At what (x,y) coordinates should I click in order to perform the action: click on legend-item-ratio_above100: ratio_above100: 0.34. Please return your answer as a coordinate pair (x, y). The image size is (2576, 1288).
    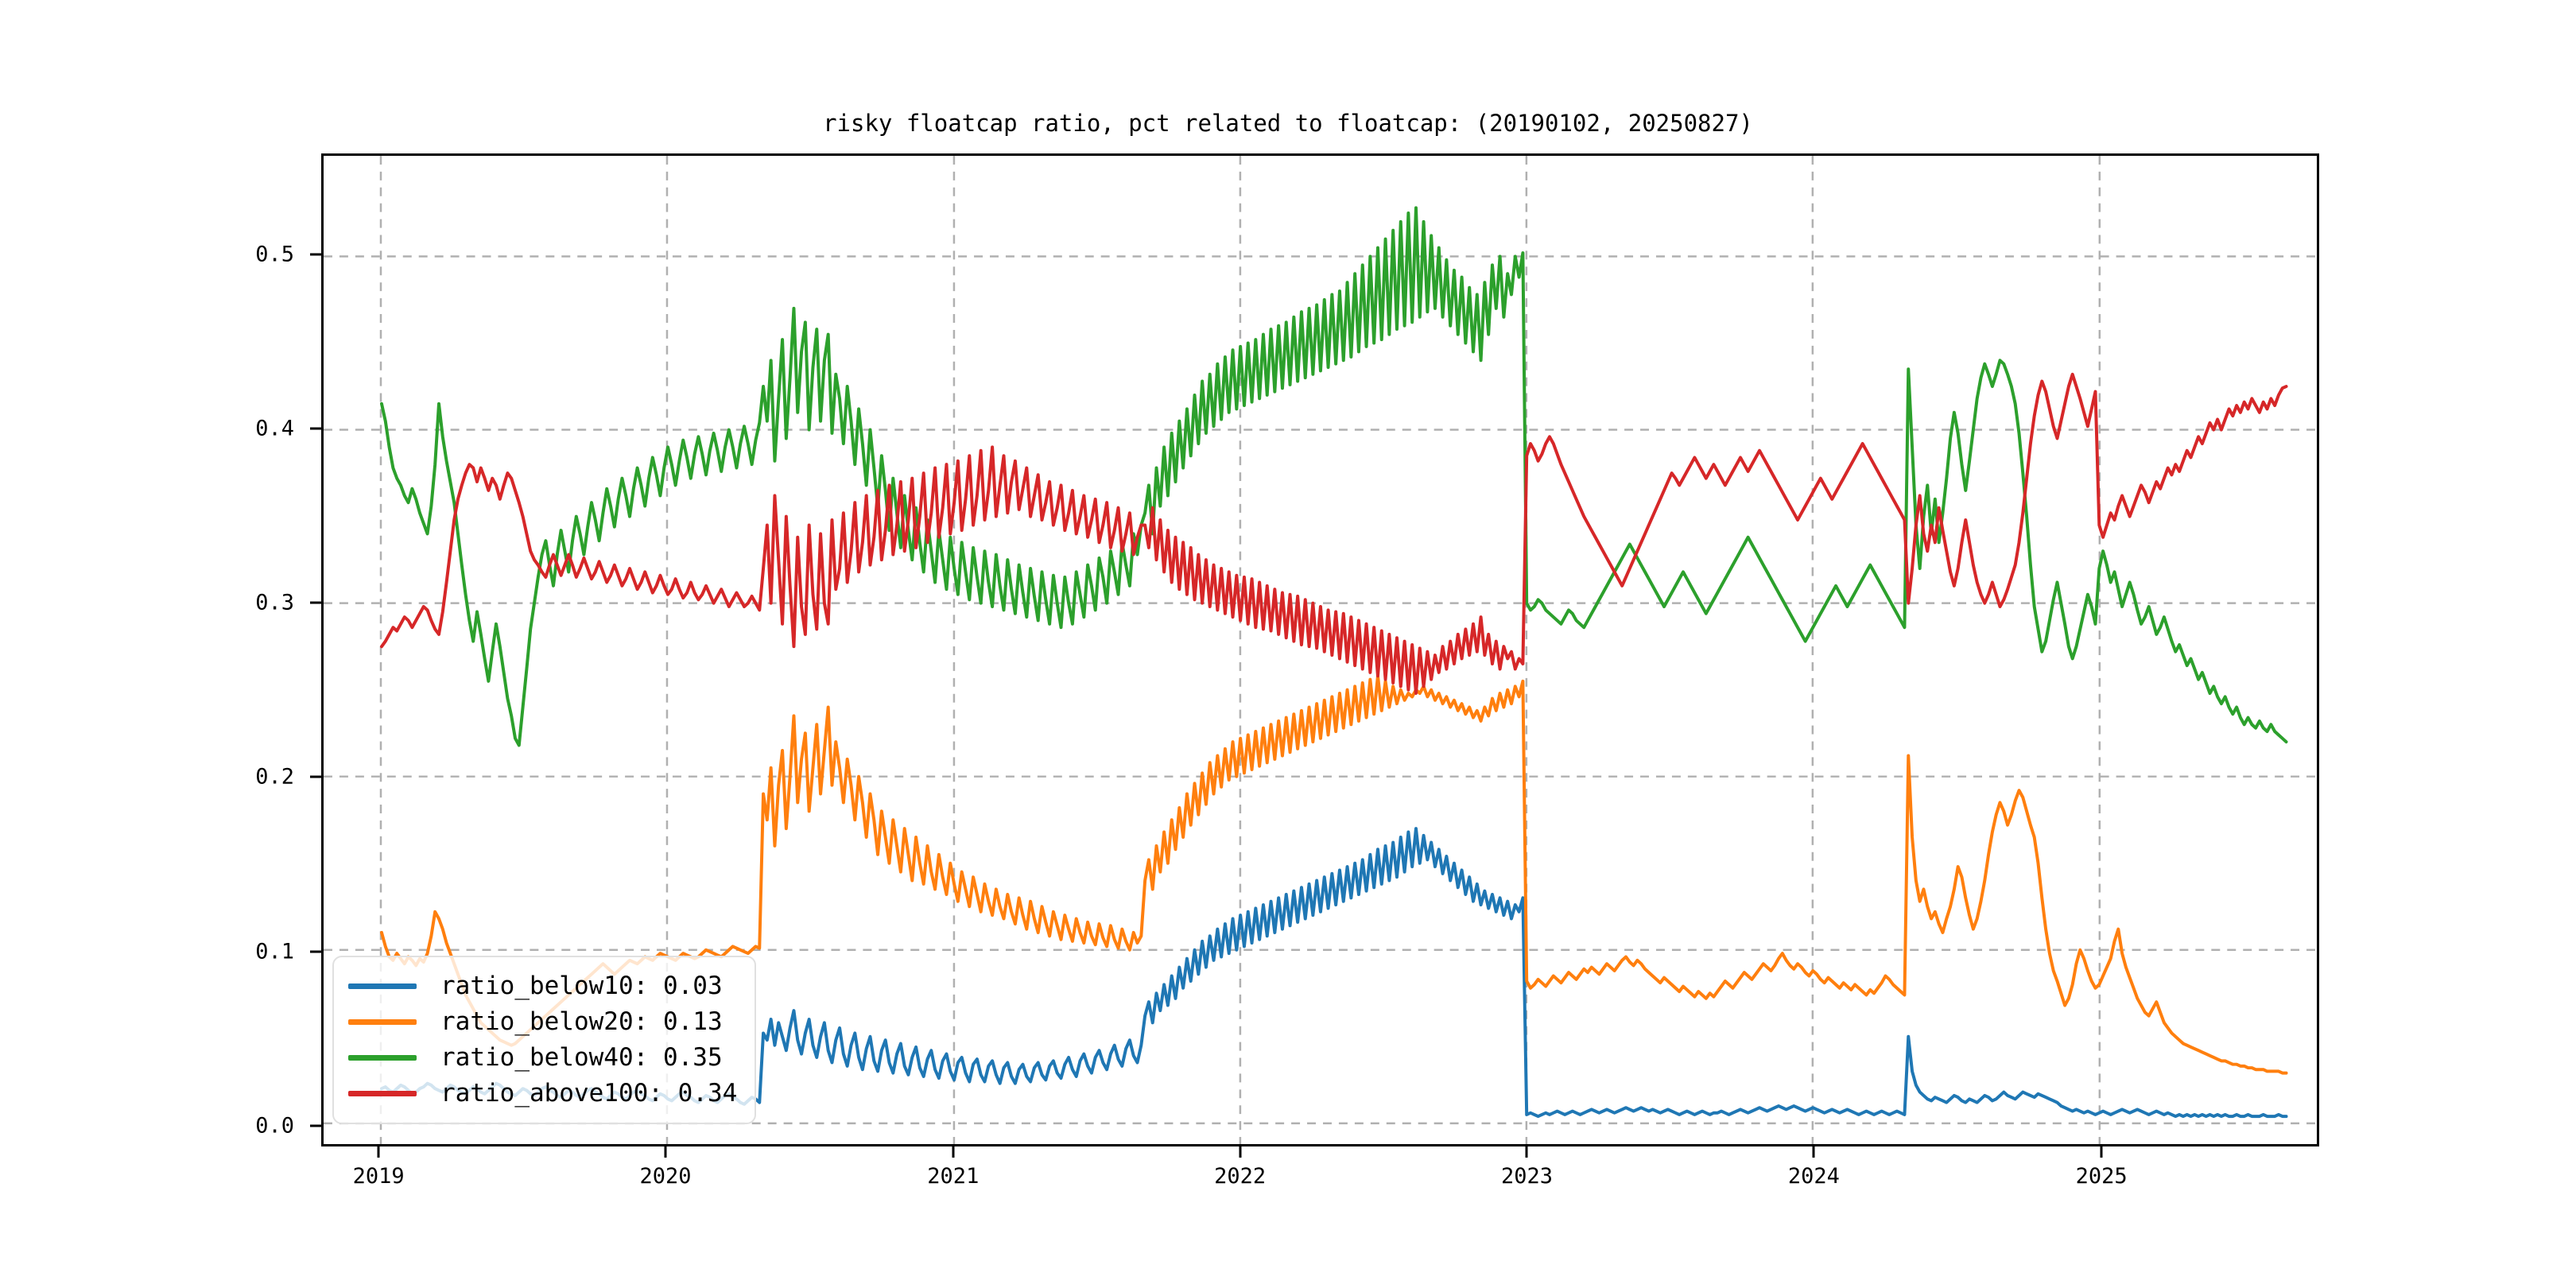
    Looking at the image, I should click on (543, 1093).